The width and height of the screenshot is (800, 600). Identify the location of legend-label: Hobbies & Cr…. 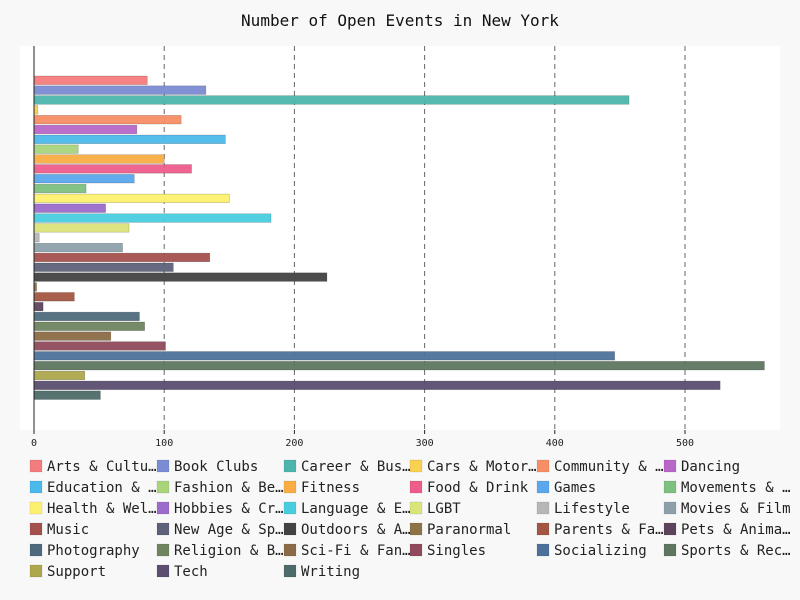
(229, 509).